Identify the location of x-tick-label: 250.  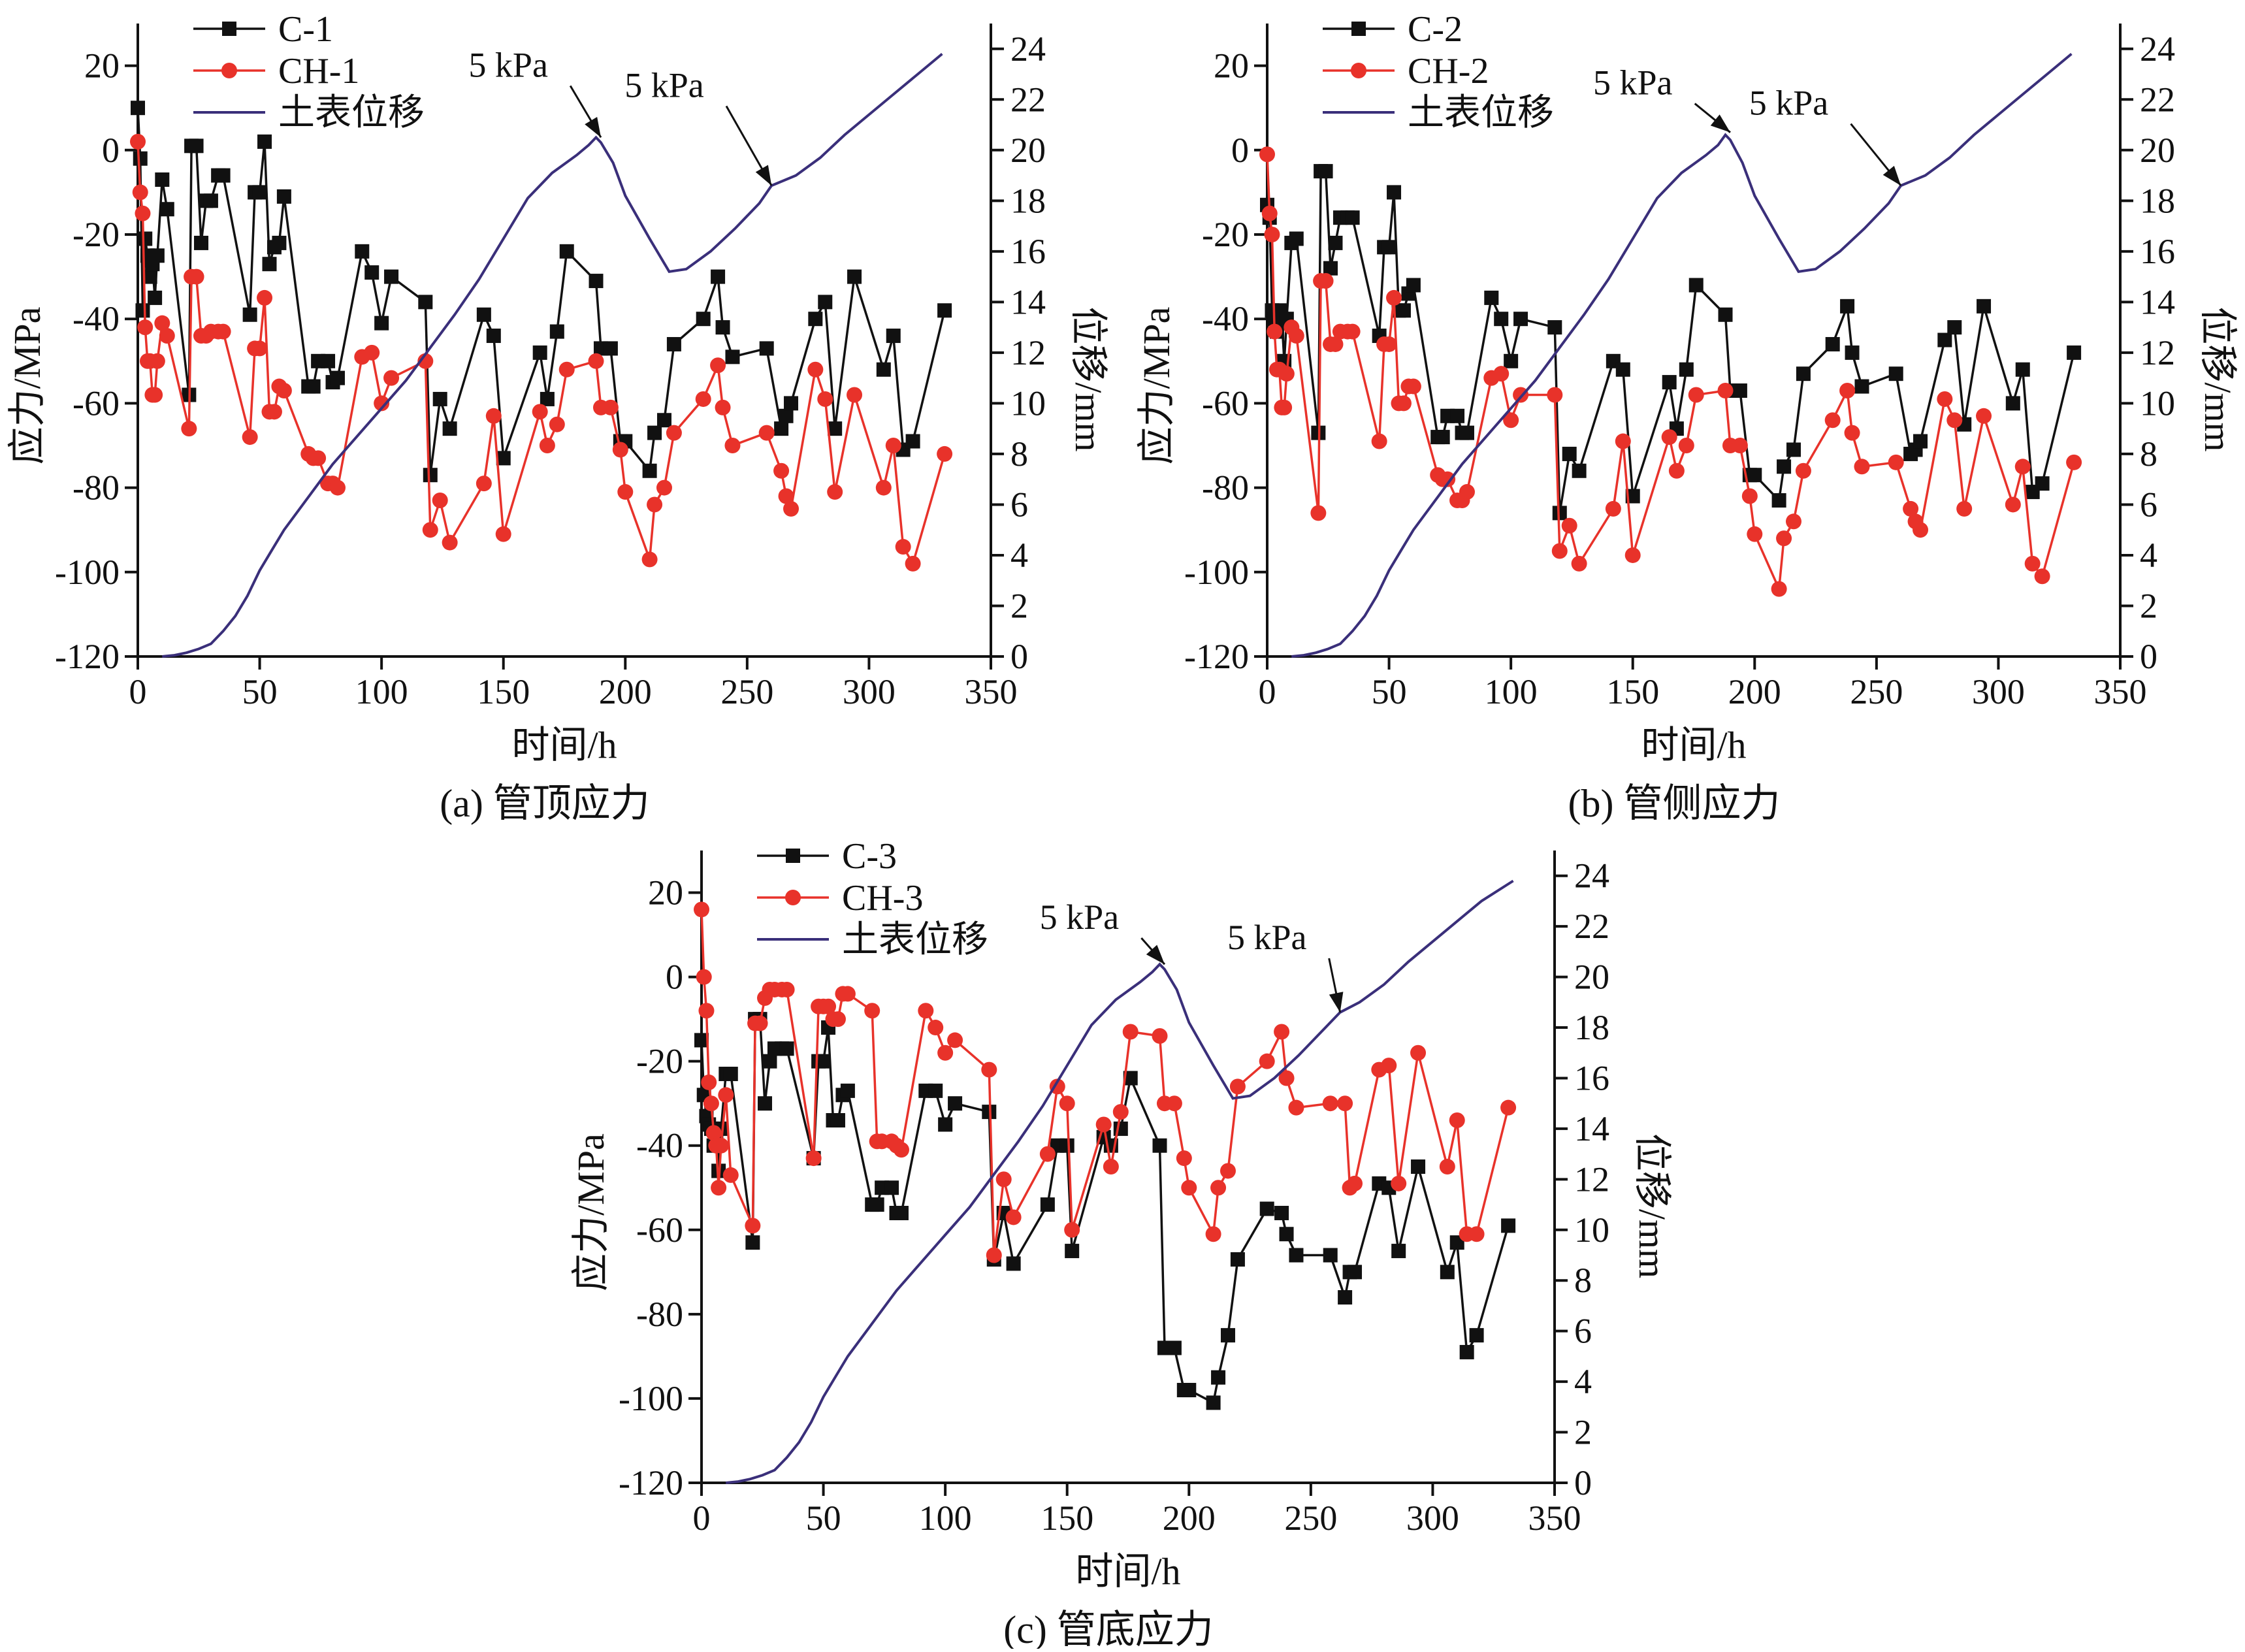
(1877, 691).